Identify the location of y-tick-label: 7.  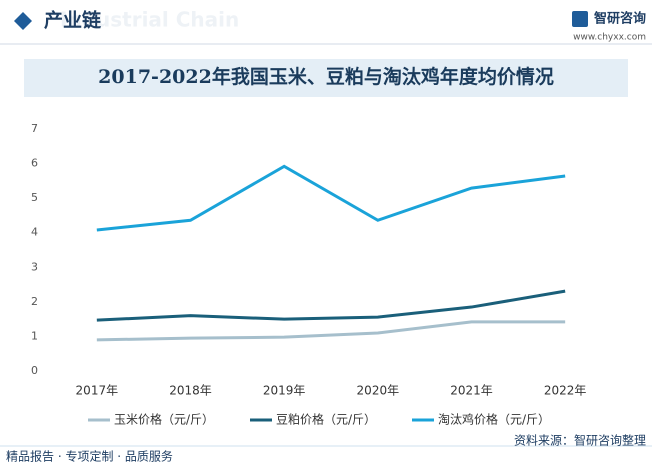
(34, 128).